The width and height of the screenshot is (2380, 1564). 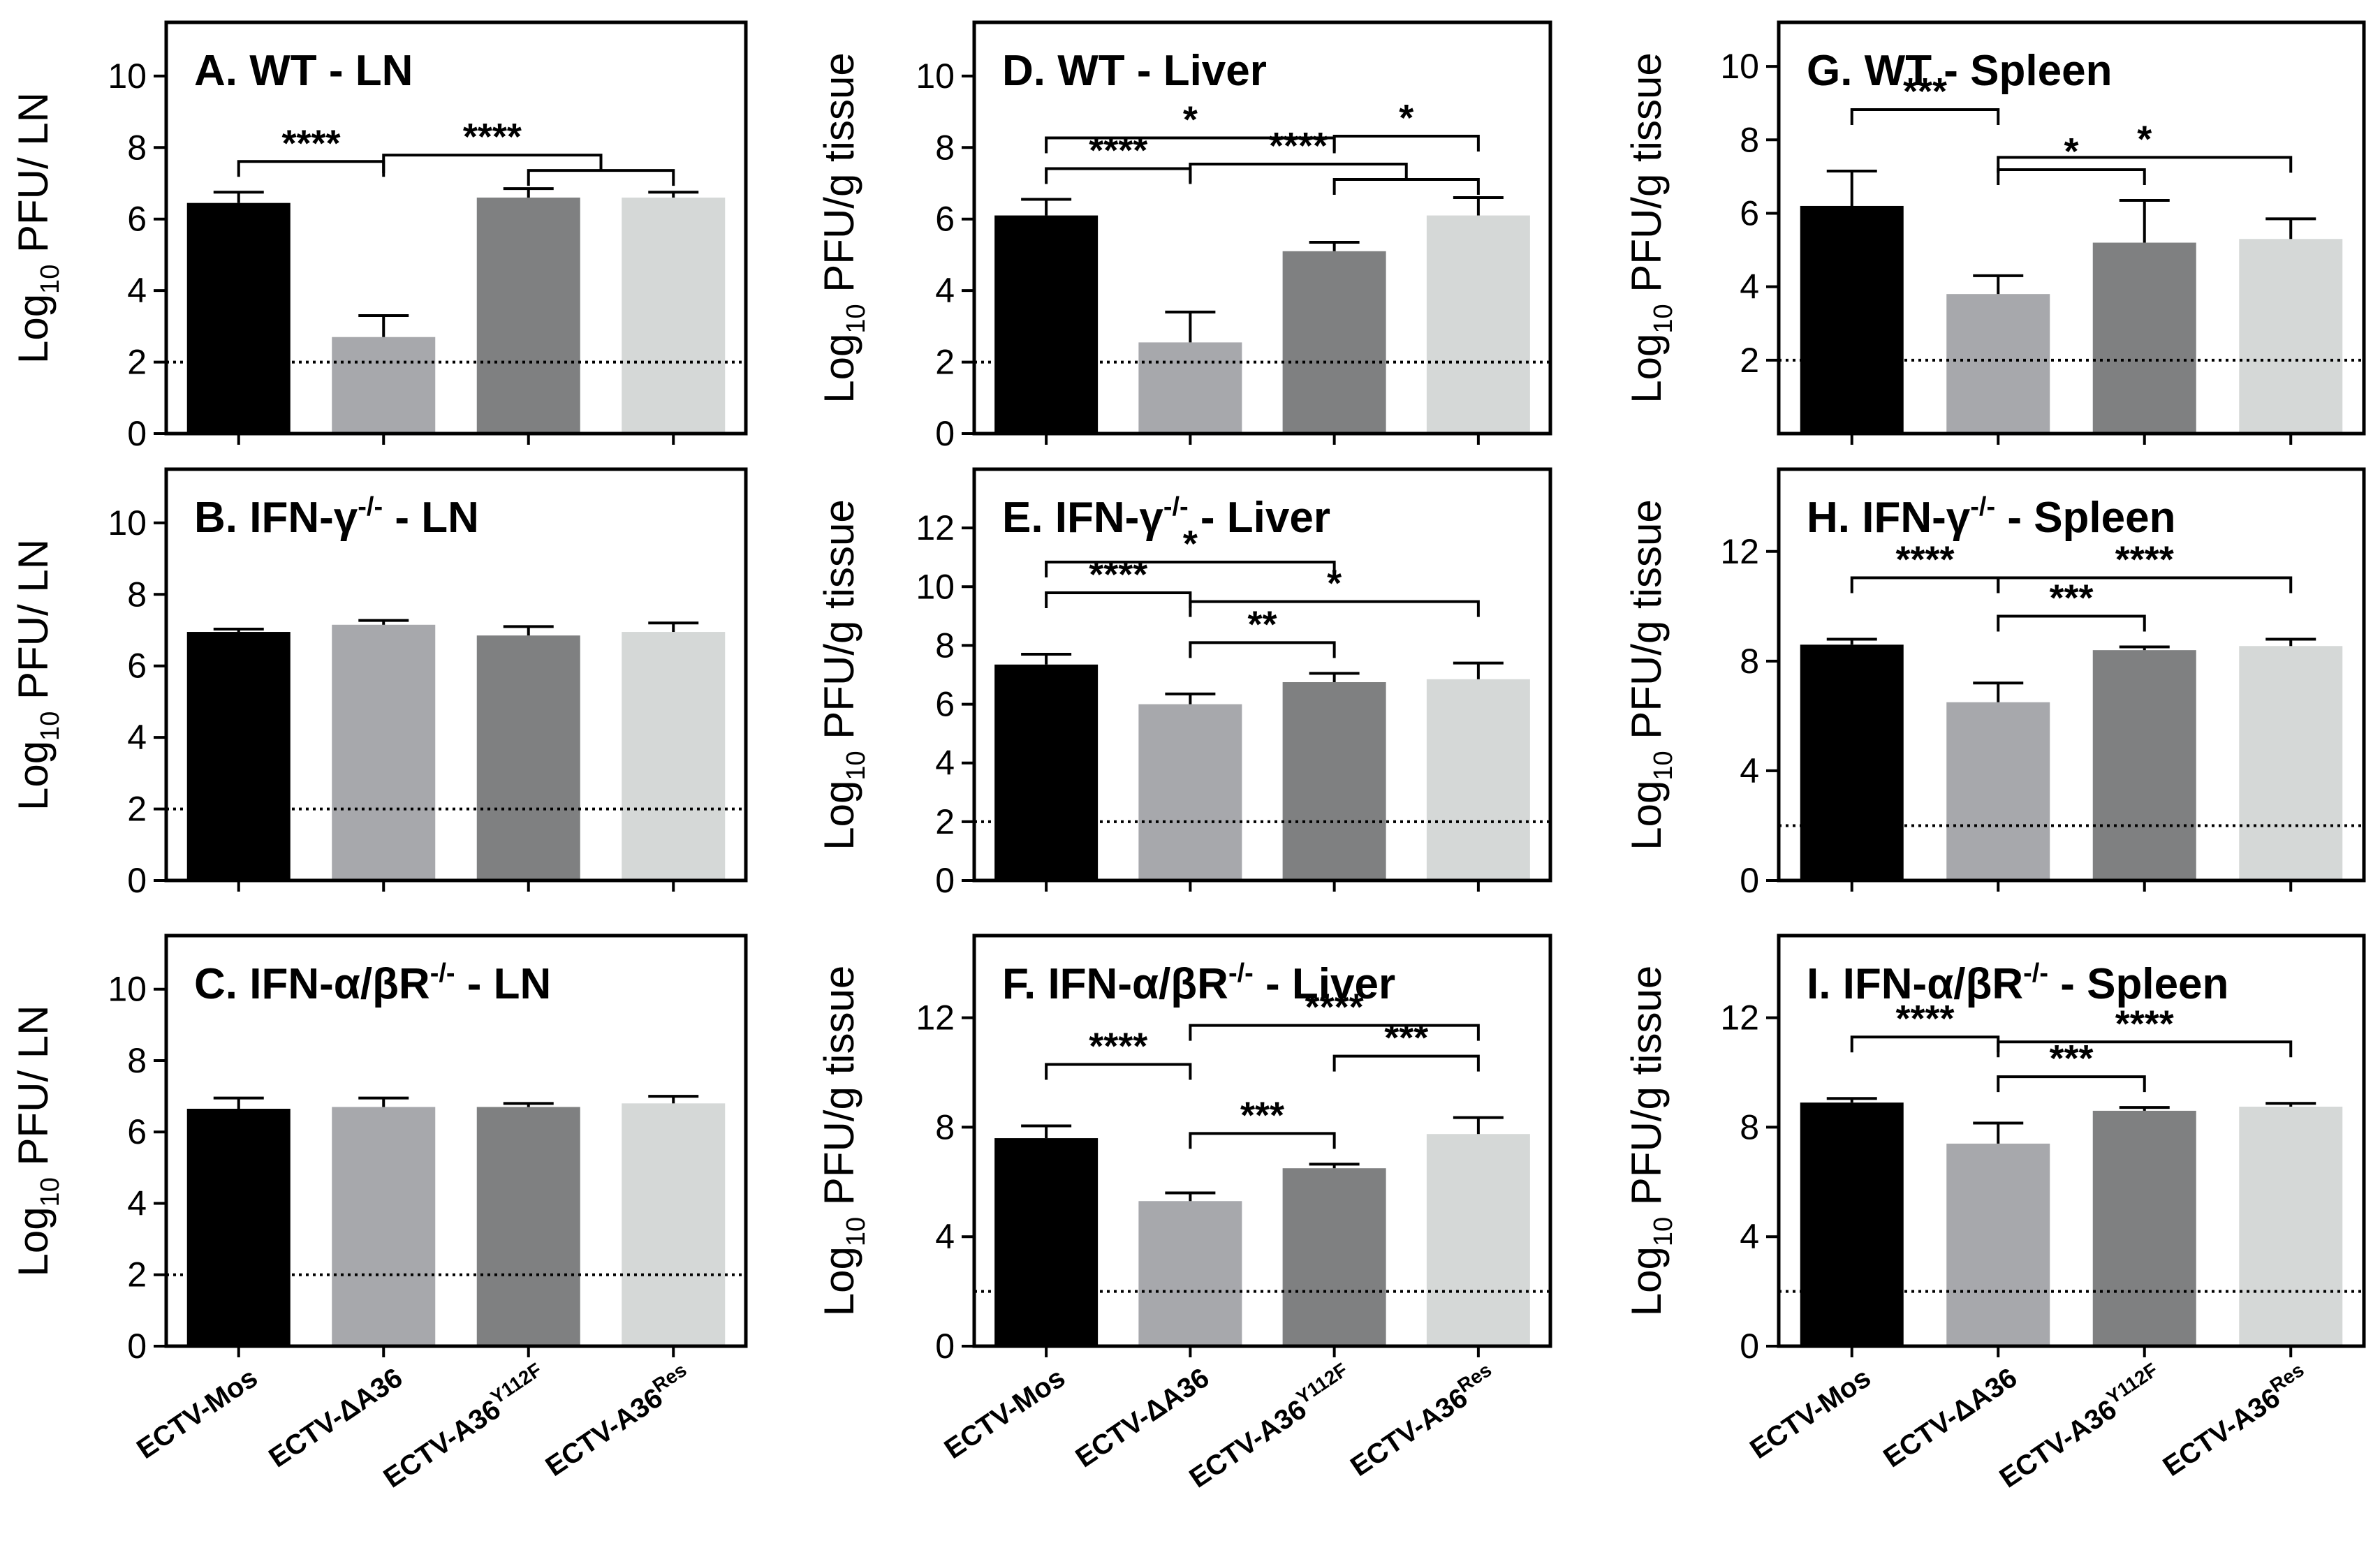 What do you see at coordinates (1740, 1018) in the screenshot?
I see `y-tick-label-I: 12` at bounding box center [1740, 1018].